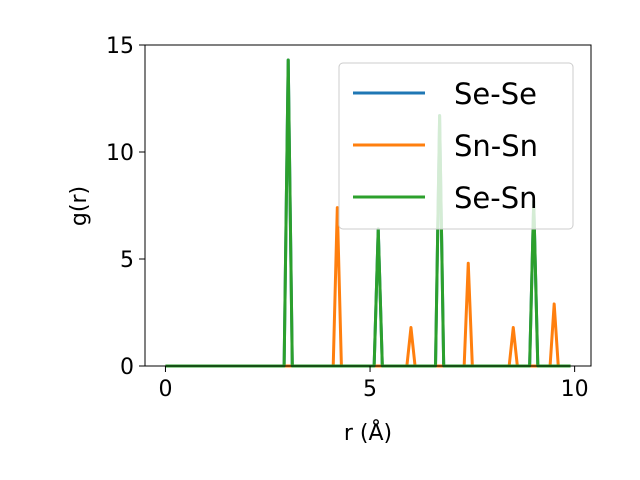 The height and width of the screenshot is (480, 640). I want to click on y-tick-label: 5, so click(127, 260).